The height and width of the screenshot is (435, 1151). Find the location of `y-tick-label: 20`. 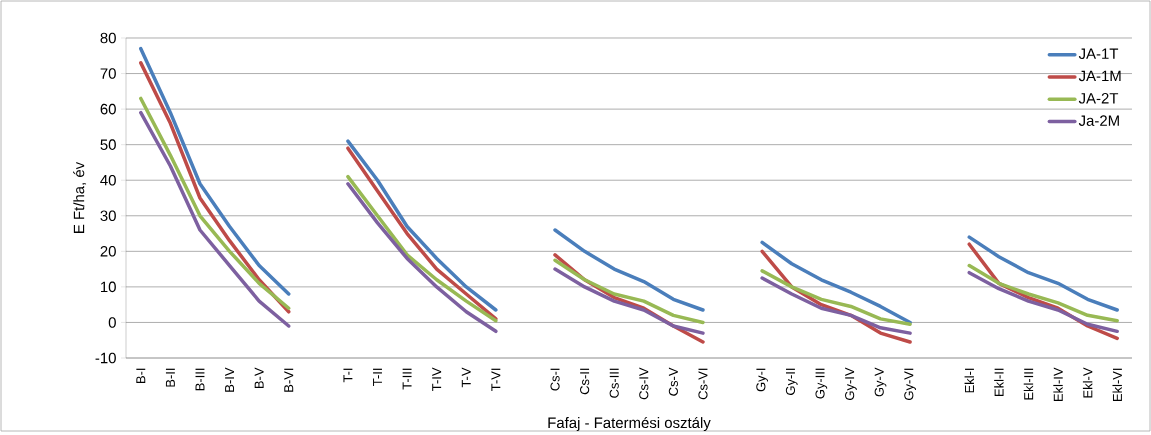

y-tick-label: 20 is located at coordinates (108, 251).